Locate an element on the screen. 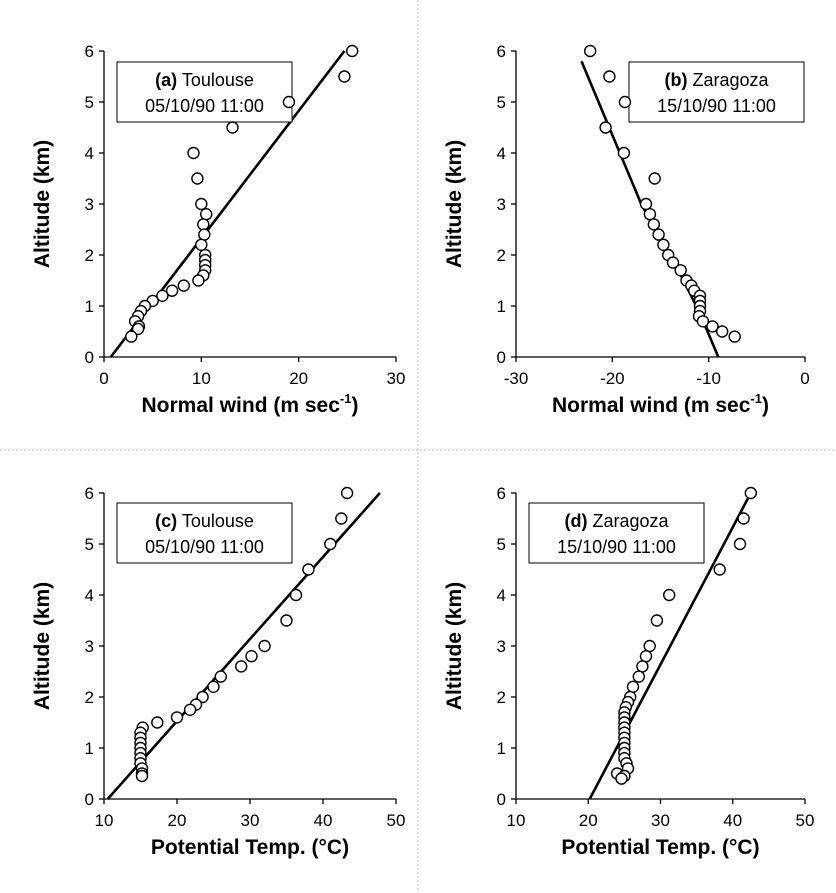 The height and width of the screenshot is (893, 836). x-axis-label-close: ) is located at coordinates (354, 405).